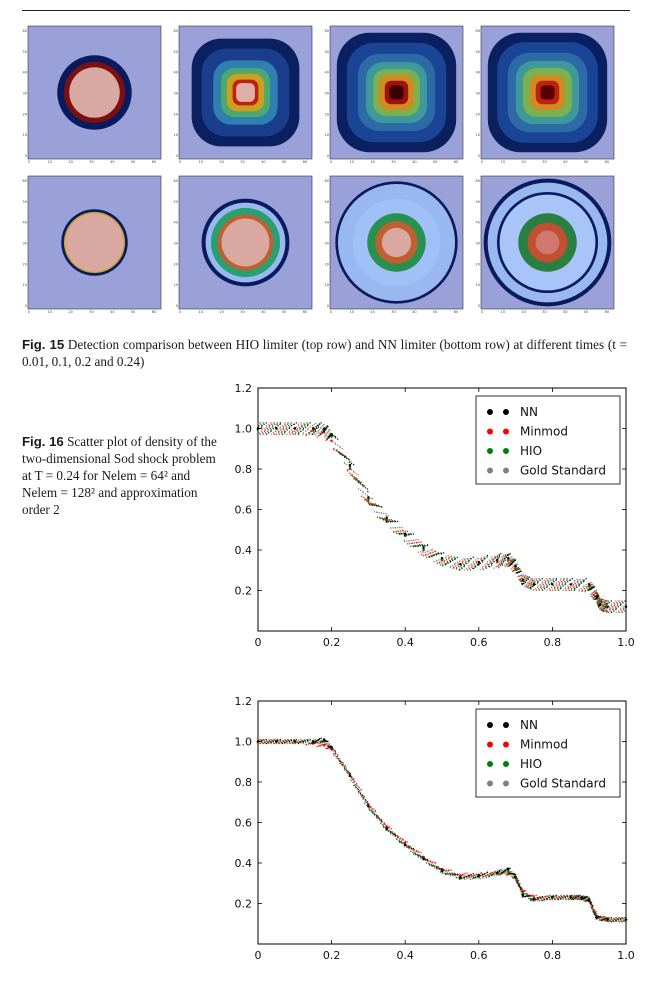 The image size is (650, 986). I want to click on panel-y-tick-label: 60, so click(176, 181).